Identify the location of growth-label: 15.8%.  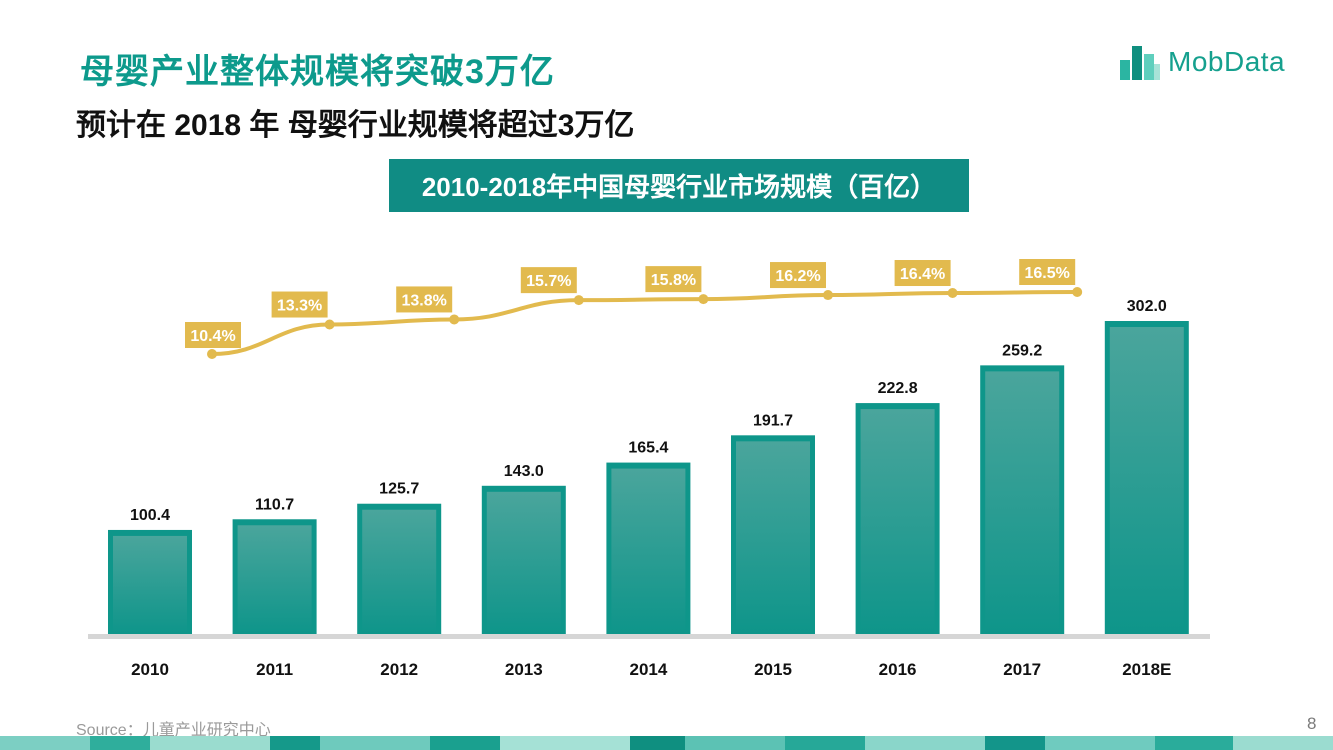
(673, 280).